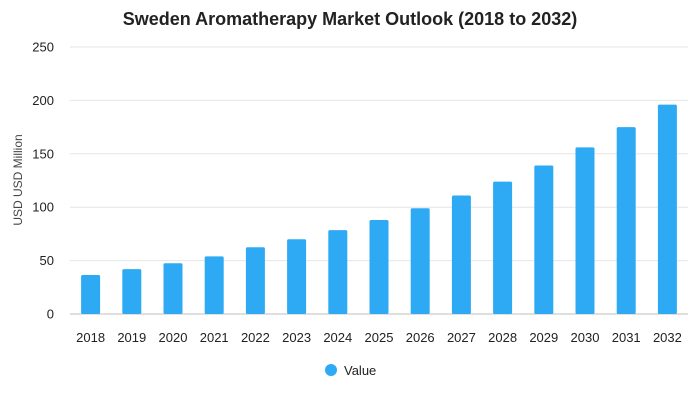  Describe the element at coordinates (173, 288) in the screenshot. I see `bar-2020` at that location.